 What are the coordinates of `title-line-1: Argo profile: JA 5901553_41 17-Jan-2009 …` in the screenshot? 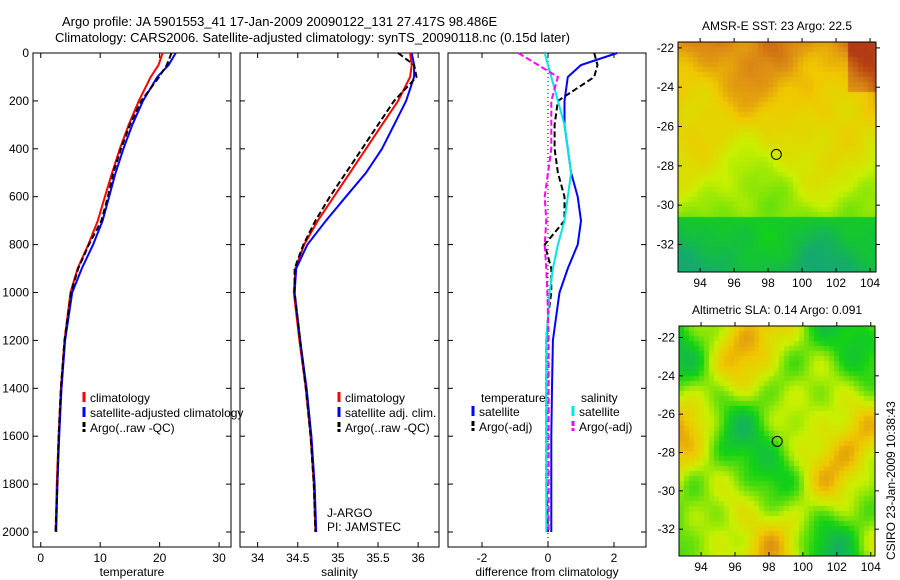 It's located at (280, 21).